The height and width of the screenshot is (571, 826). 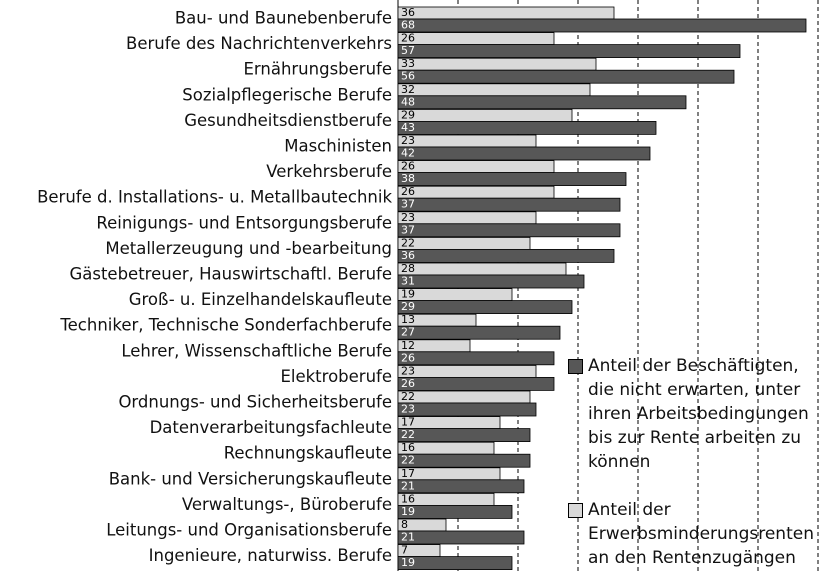 What do you see at coordinates (408, 76) in the screenshot?
I see `value-label: 56` at bounding box center [408, 76].